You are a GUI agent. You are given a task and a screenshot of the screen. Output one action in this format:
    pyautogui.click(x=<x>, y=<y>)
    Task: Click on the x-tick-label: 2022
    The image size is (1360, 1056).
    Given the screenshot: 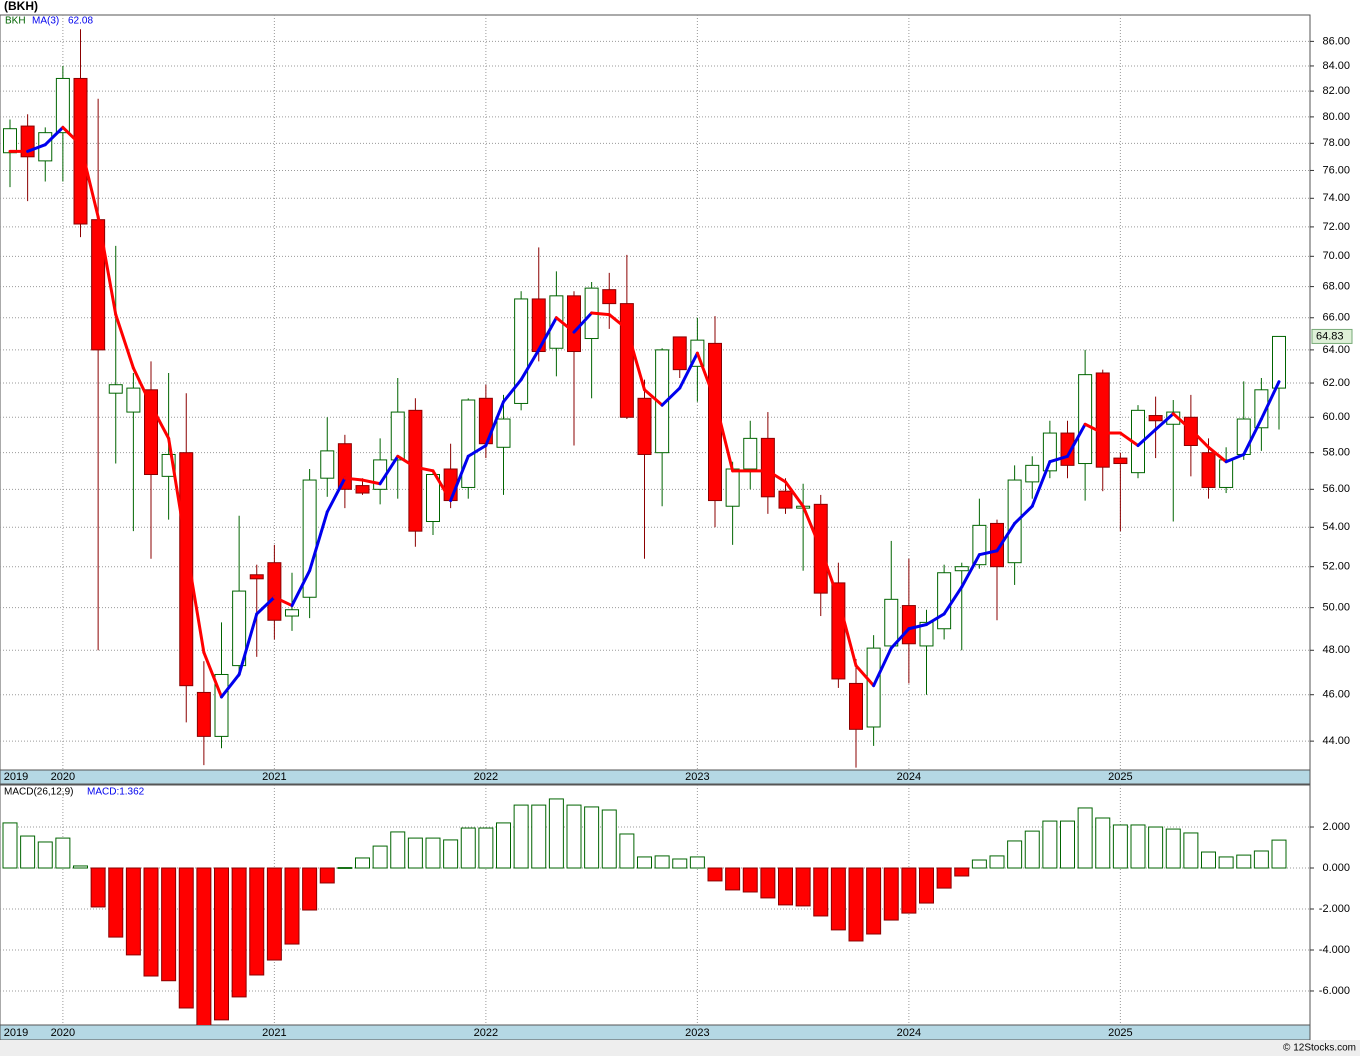 What is the action you would take?
    pyautogui.click(x=486, y=1033)
    